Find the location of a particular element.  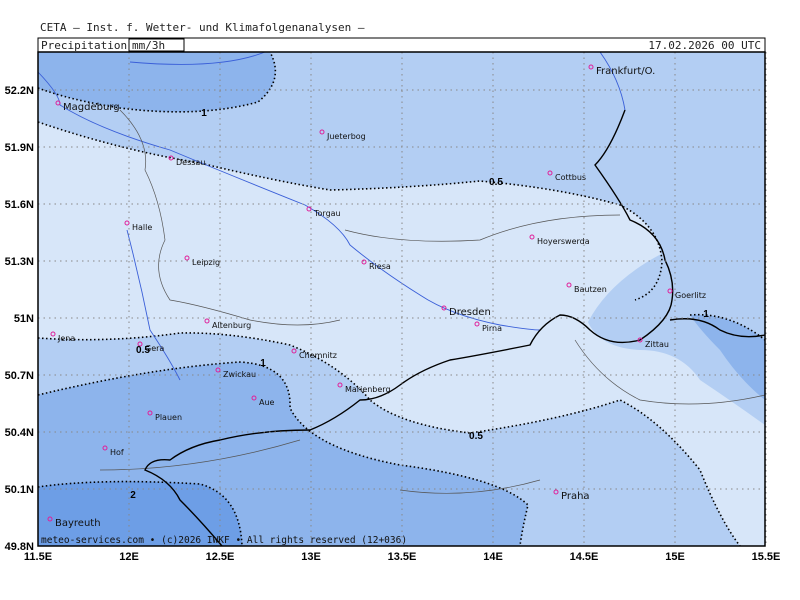

lat-label: 50.1N is located at coordinates (19, 490).